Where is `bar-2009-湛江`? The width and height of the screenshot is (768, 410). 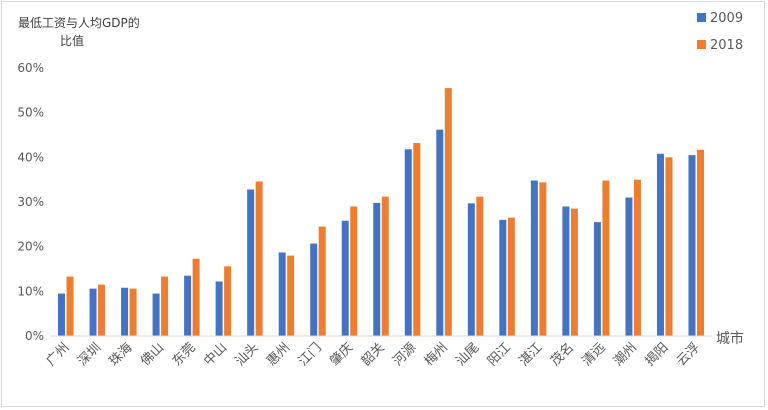
bar-2009-湛江 is located at coordinates (534, 258).